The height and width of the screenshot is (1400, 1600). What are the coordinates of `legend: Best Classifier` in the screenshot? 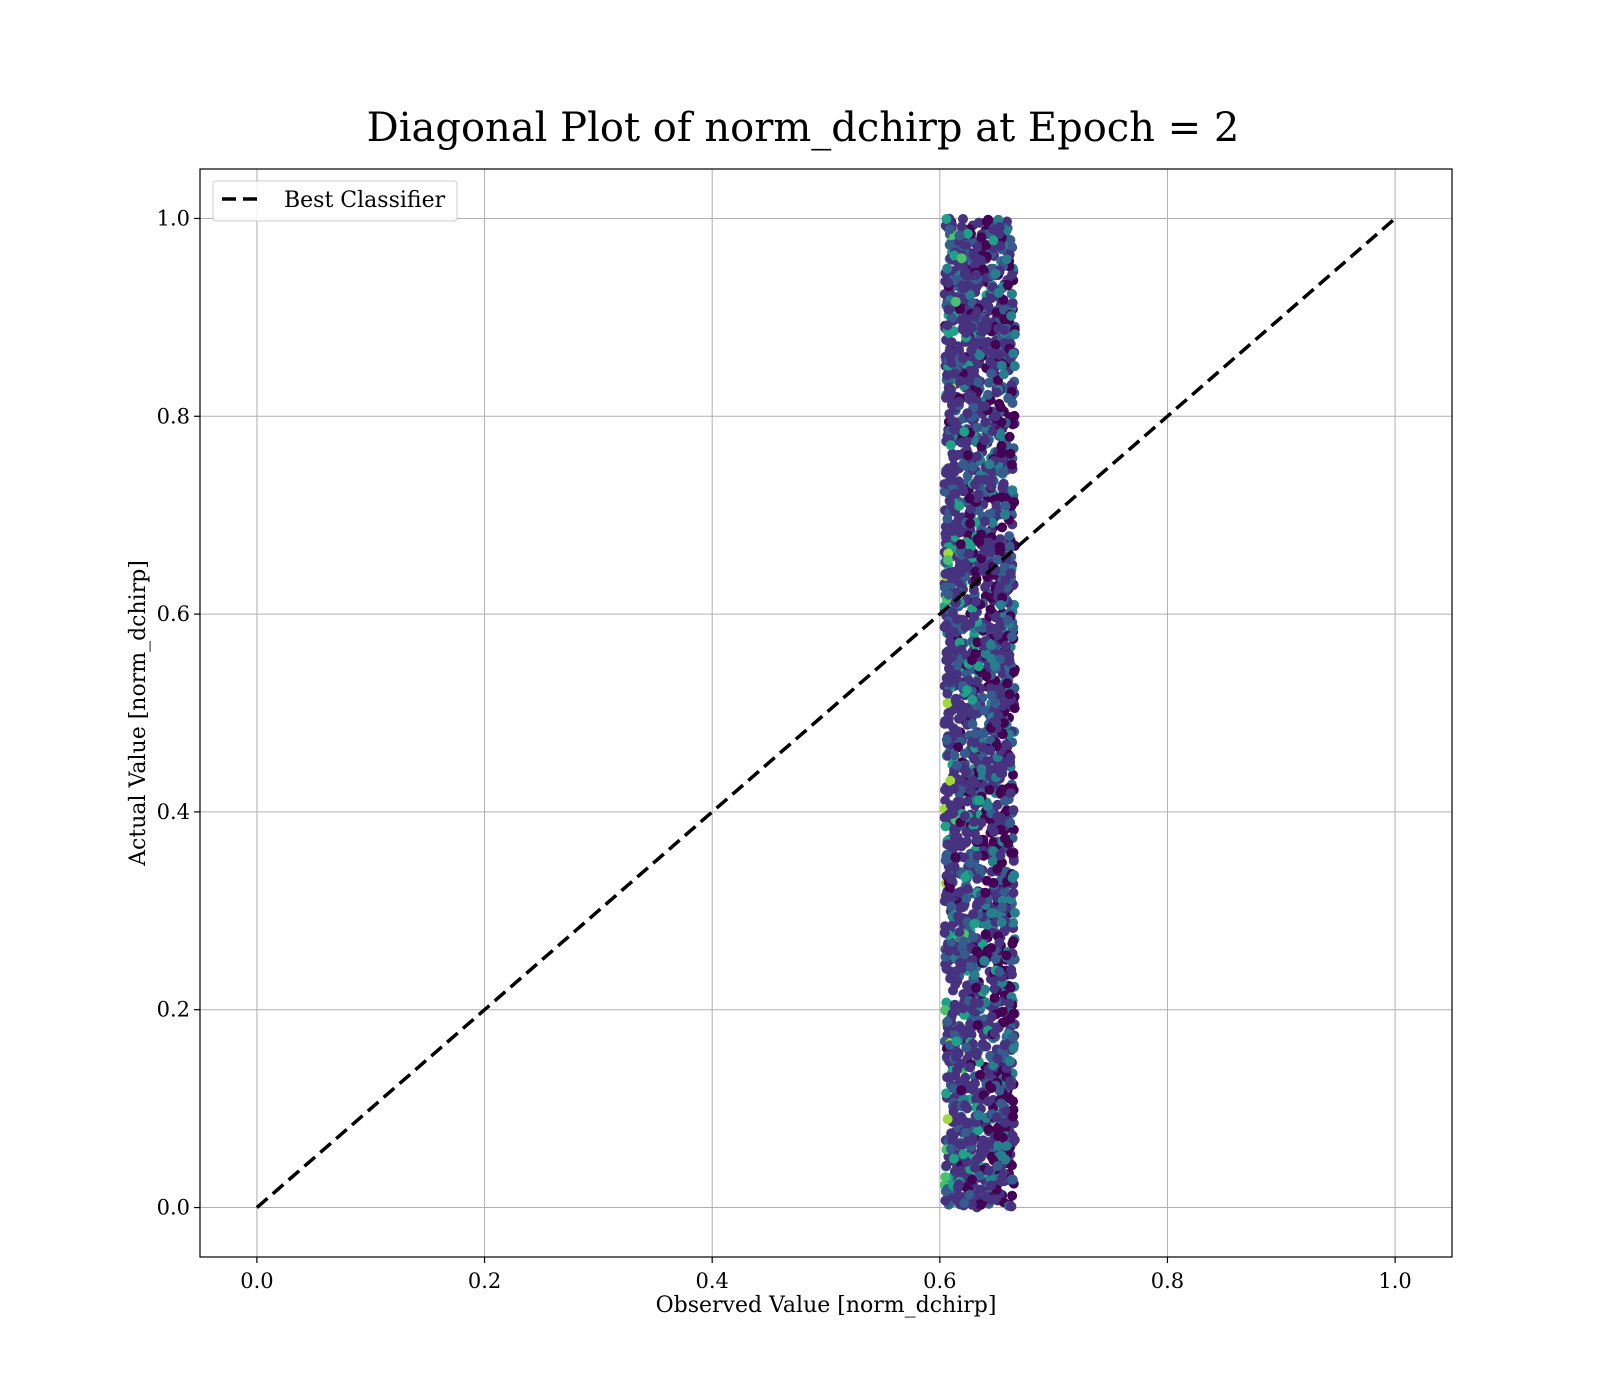 It's located at (335, 201).